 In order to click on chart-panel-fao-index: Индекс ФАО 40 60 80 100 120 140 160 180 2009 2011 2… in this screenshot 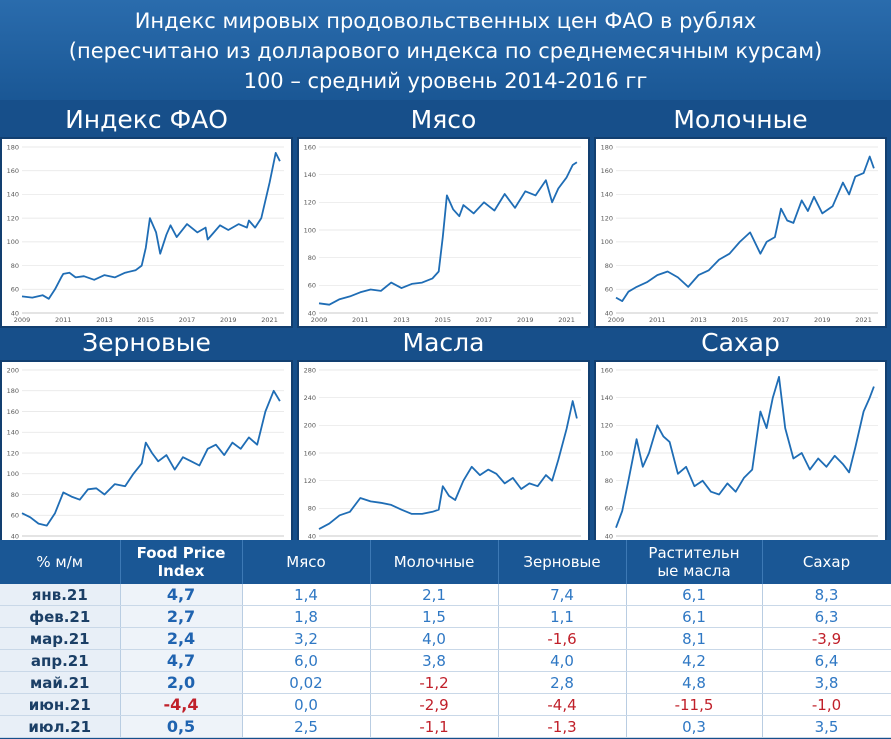, I will do `click(146, 216)`.